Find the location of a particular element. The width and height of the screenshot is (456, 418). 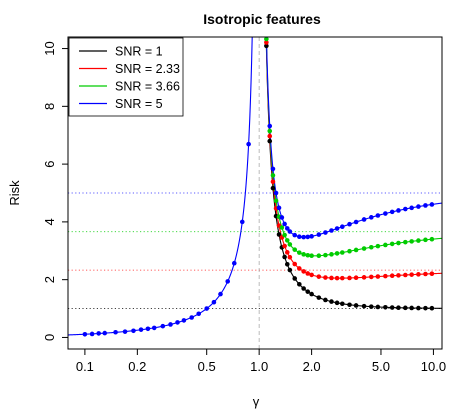

legend-label: SNR = 3.66 is located at coordinates (147, 87).